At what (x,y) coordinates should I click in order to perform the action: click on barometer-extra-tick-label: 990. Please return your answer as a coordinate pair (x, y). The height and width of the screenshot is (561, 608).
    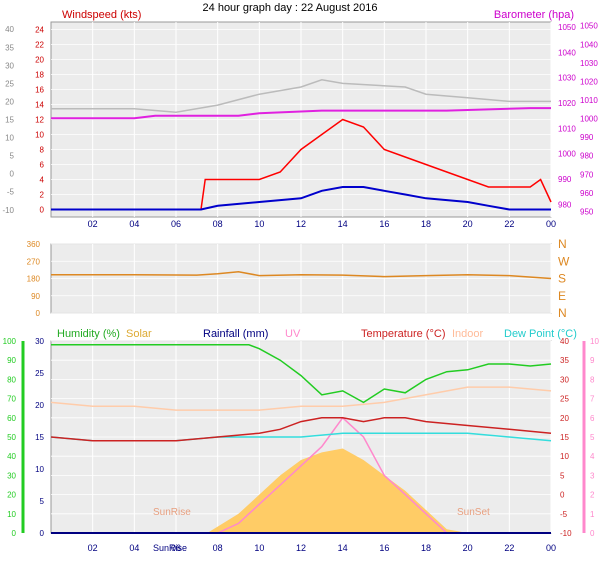
    Looking at the image, I should click on (587, 137).